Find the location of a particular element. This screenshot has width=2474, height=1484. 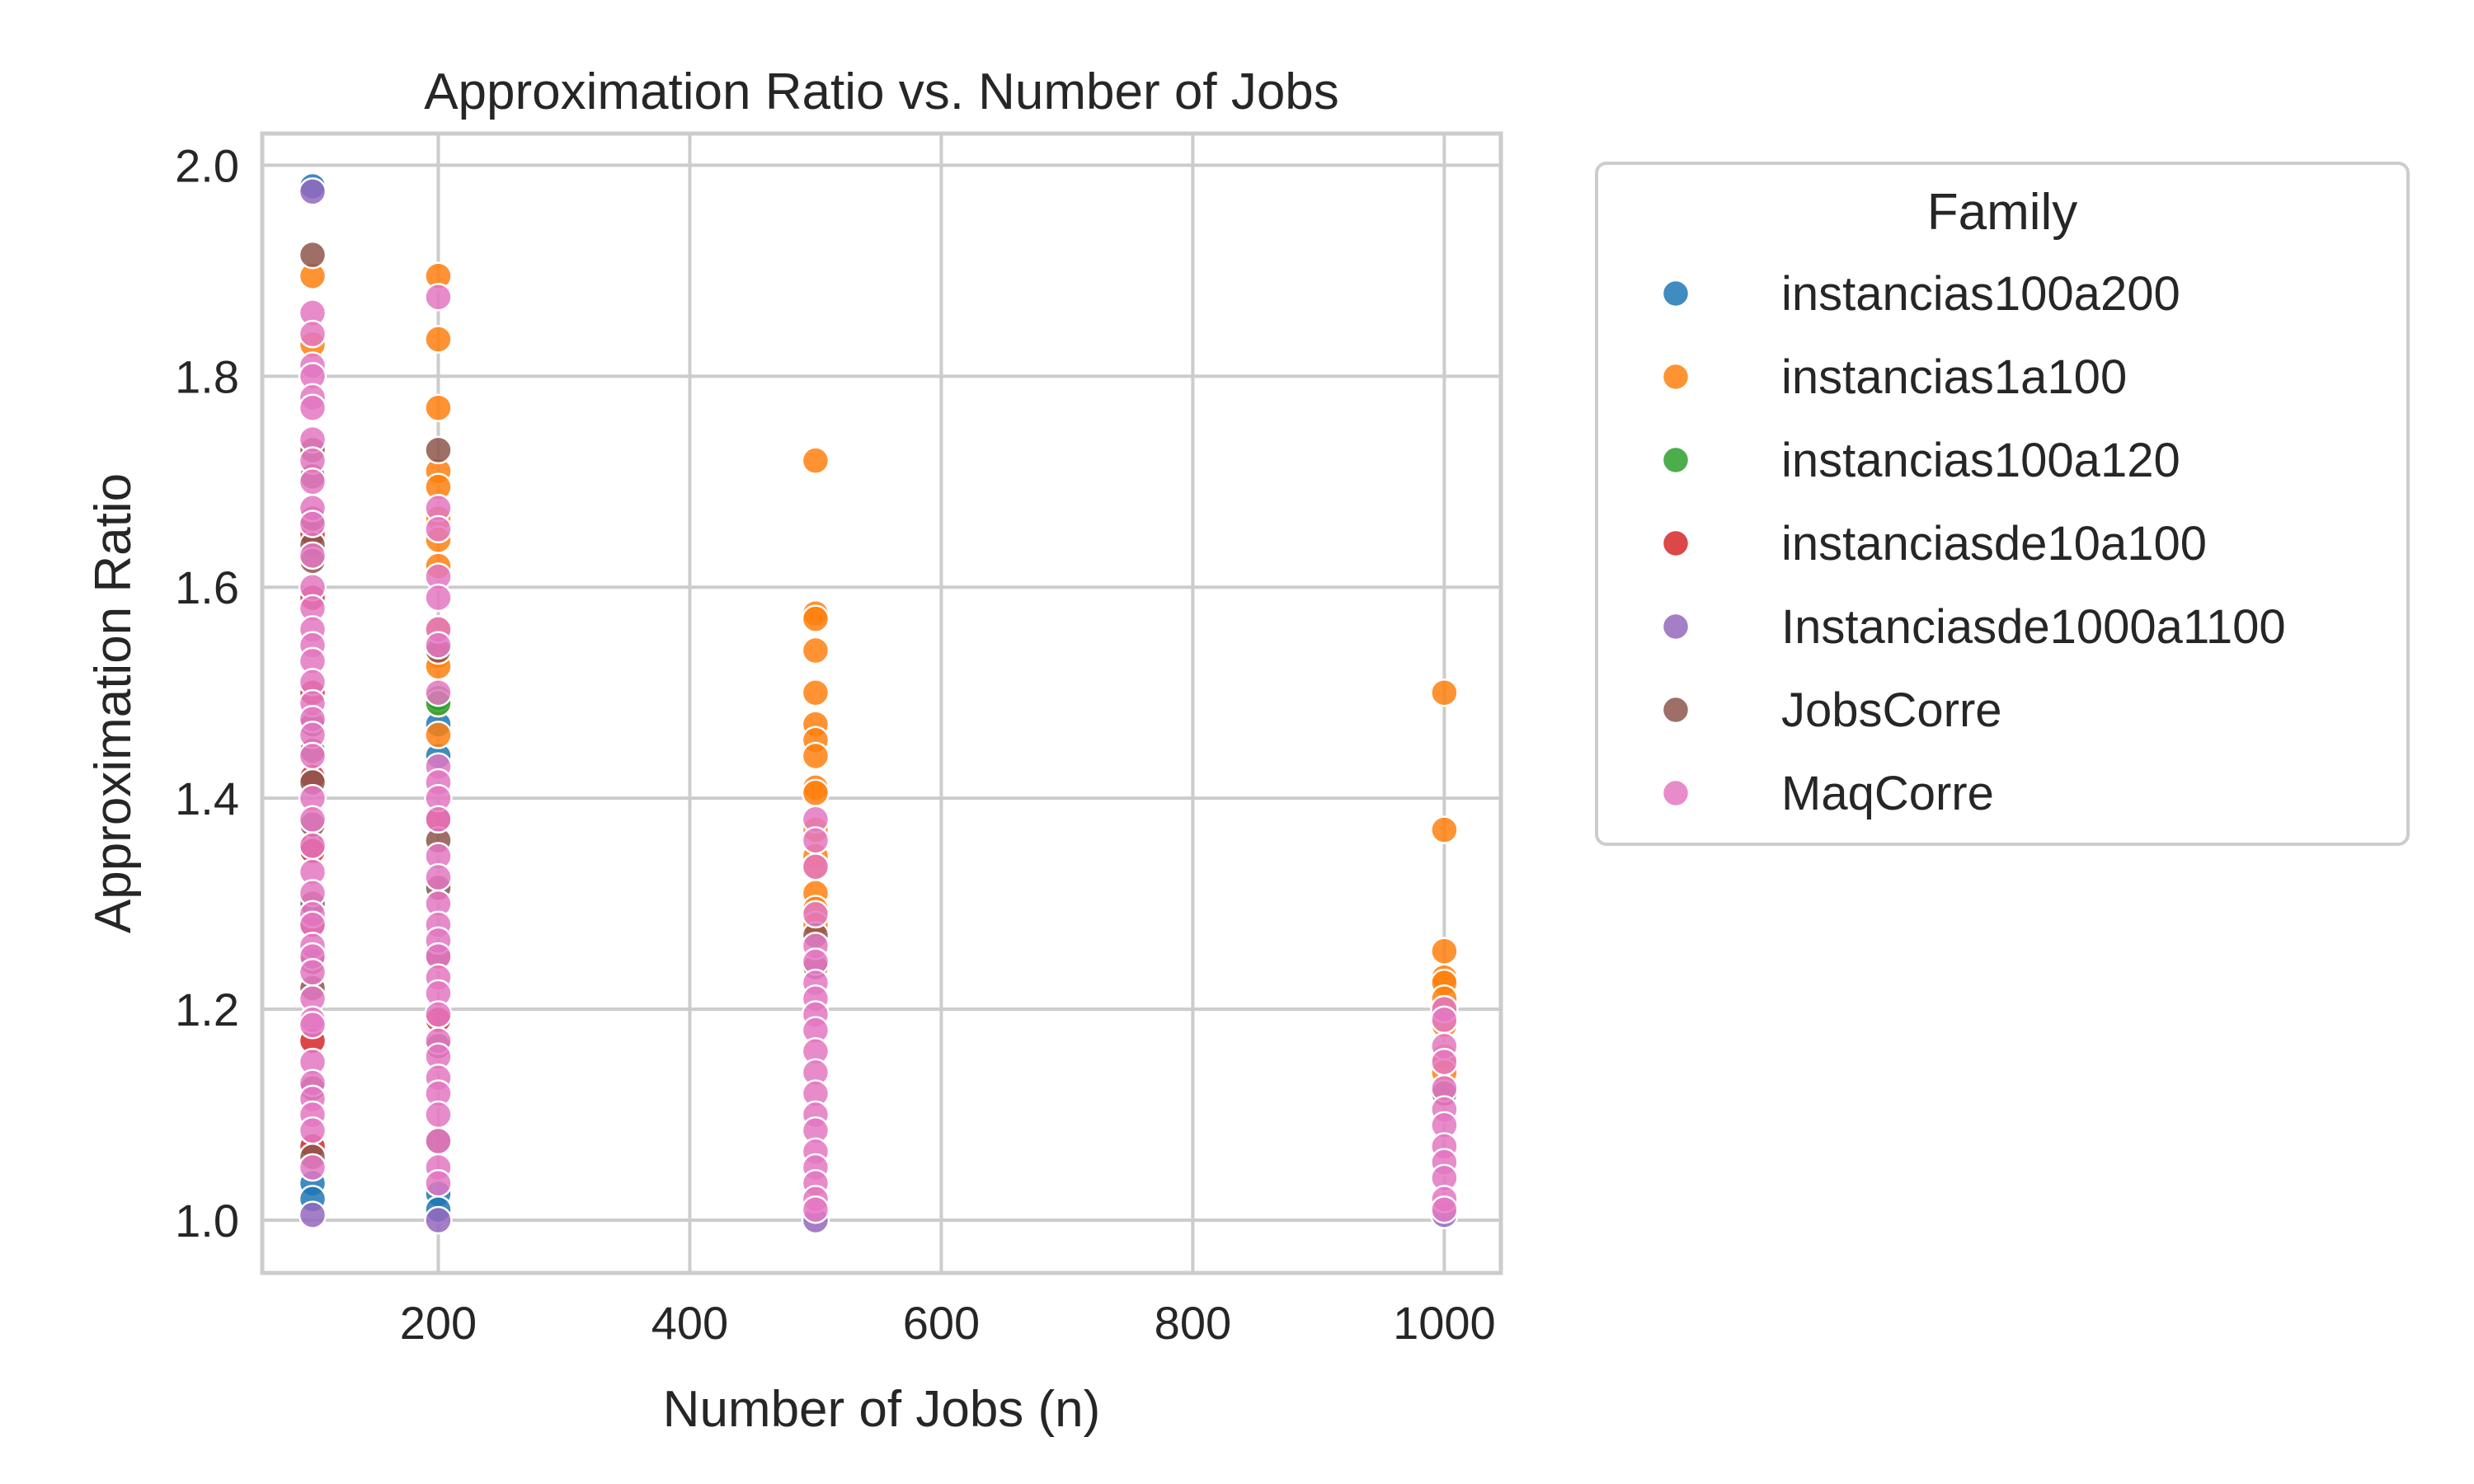

legend-label: instancias1a100 is located at coordinates (1954, 377).